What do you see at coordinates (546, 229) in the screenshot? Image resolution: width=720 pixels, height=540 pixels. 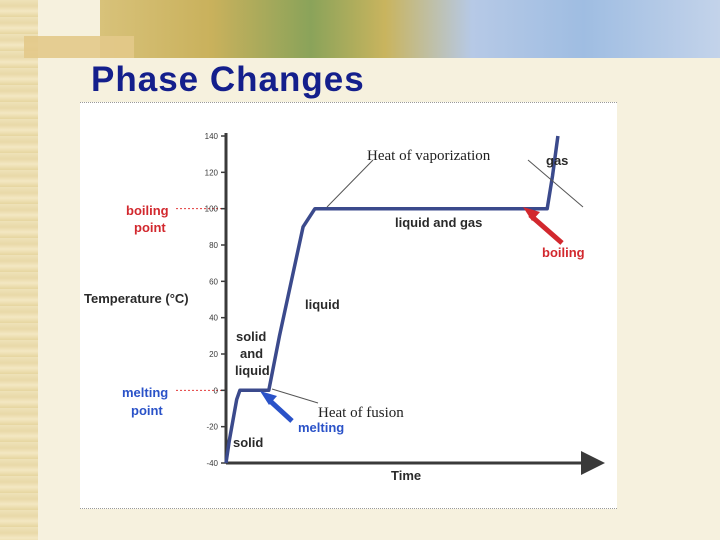 I see `boiling-arrow` at bounding box center [546, 229].